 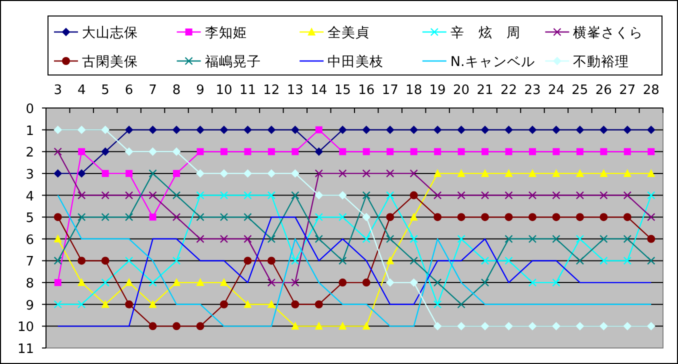 I want to click on legend-label: 全美貞, so click(x=349, y=33).